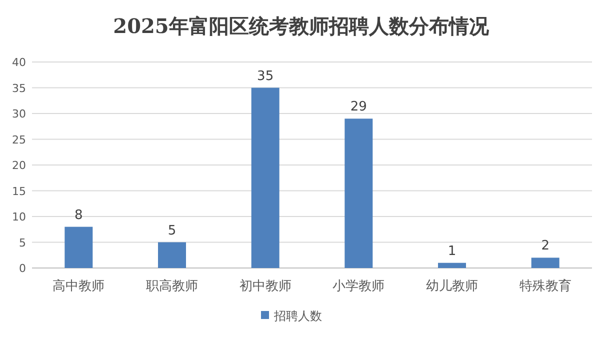 Image resolution: width=602 pixels, height=343 pixels. I want to click on x-tick-label: 小学教师, so click(358, 286).